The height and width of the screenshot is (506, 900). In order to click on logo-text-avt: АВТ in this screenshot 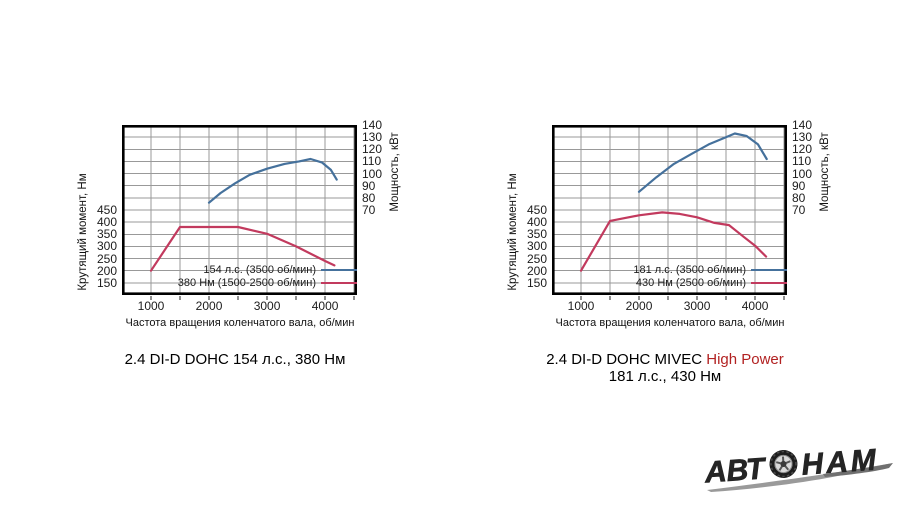, I will do `click(735, 470)`.